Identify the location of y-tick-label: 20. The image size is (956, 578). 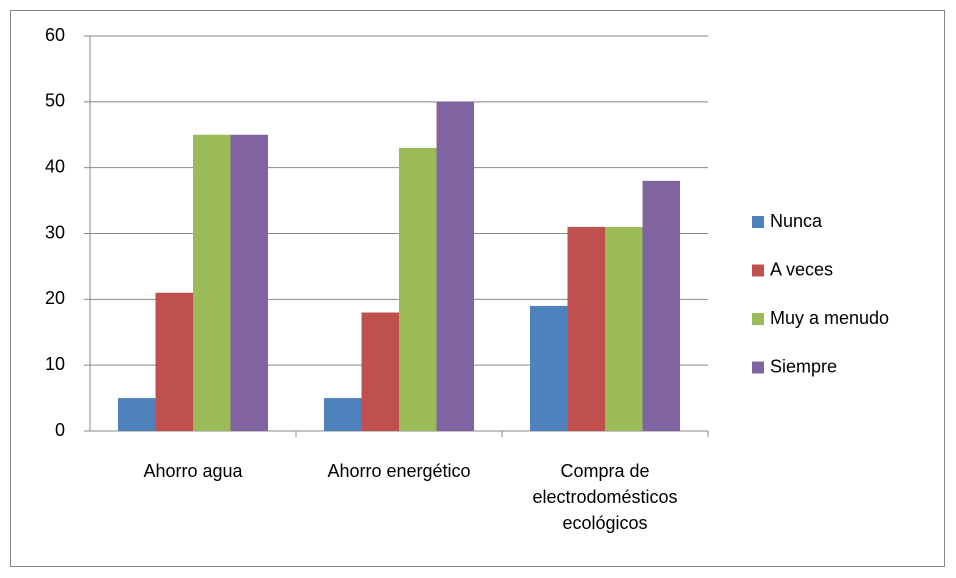
(55, 298).